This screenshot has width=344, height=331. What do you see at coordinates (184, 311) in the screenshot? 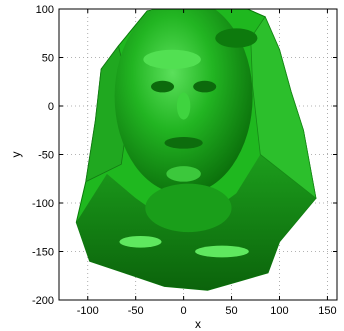
I see `x-tick-label: 0` at bounding box center [184, 311].